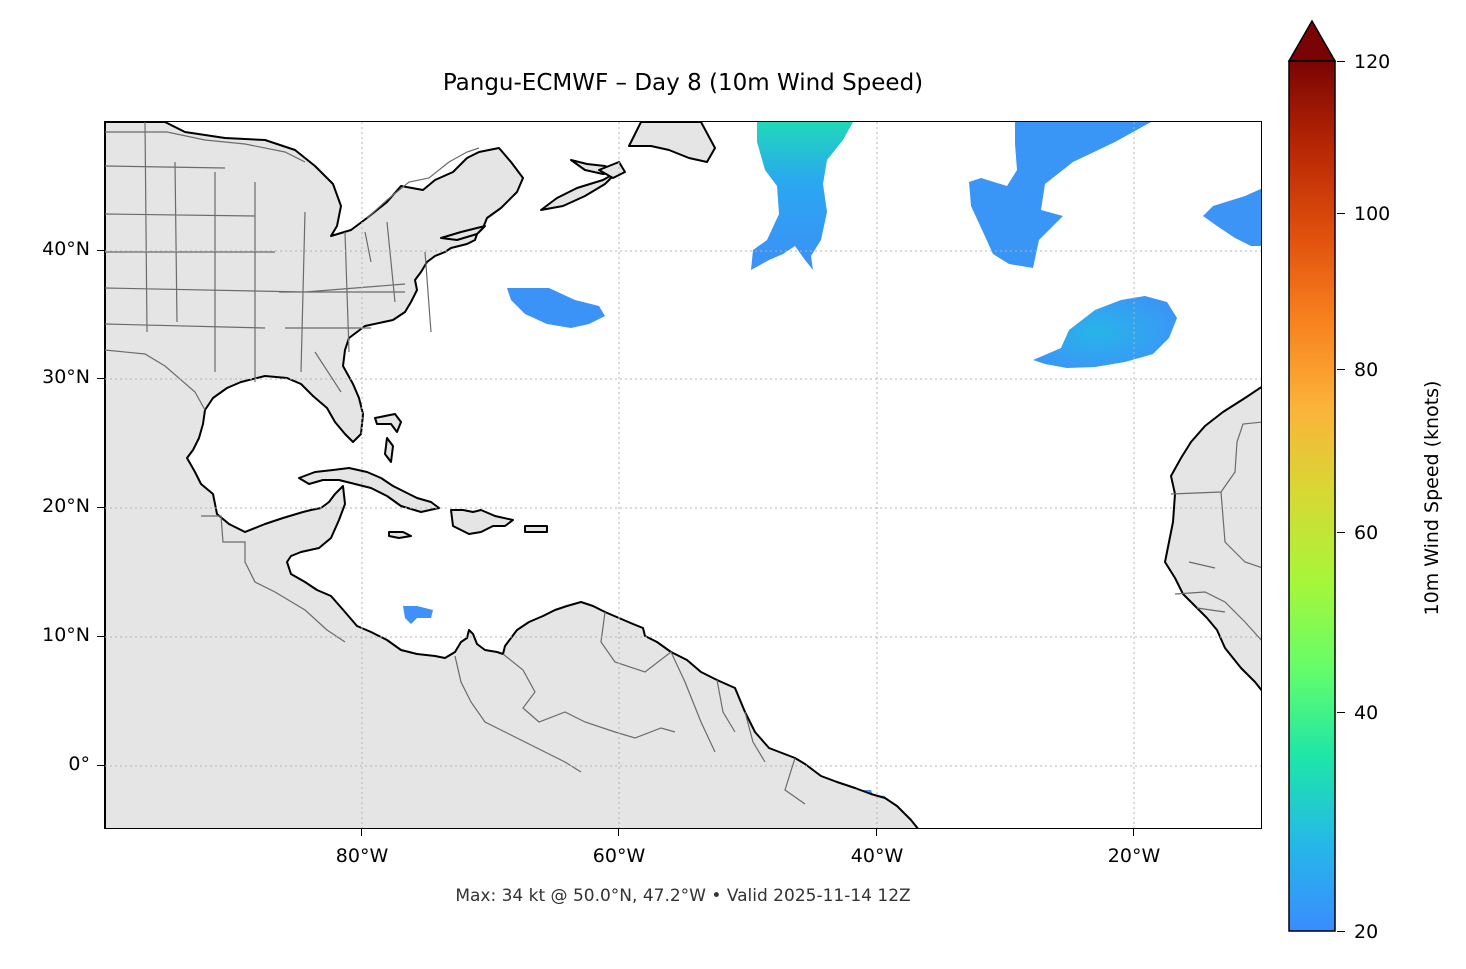 The width and height of the screenshot is (1466, 969). What do you see at coordinates (1060, 195) in the screenshot?
I see `wind-region-jet-east` at bounding box center [1060, 195].